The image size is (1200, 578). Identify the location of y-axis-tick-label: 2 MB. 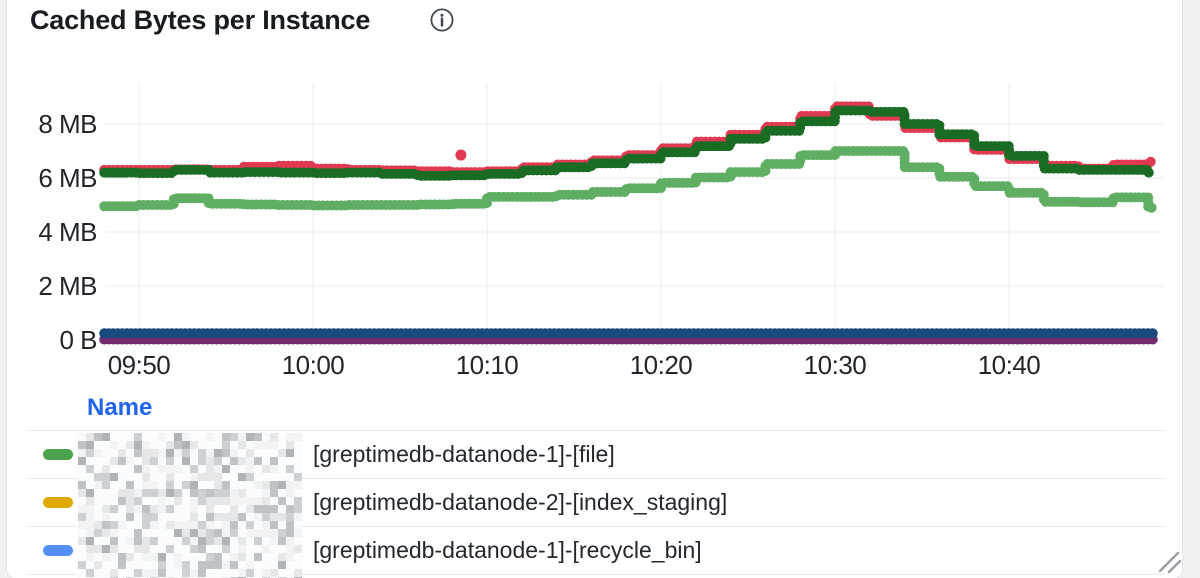
(67, 286).